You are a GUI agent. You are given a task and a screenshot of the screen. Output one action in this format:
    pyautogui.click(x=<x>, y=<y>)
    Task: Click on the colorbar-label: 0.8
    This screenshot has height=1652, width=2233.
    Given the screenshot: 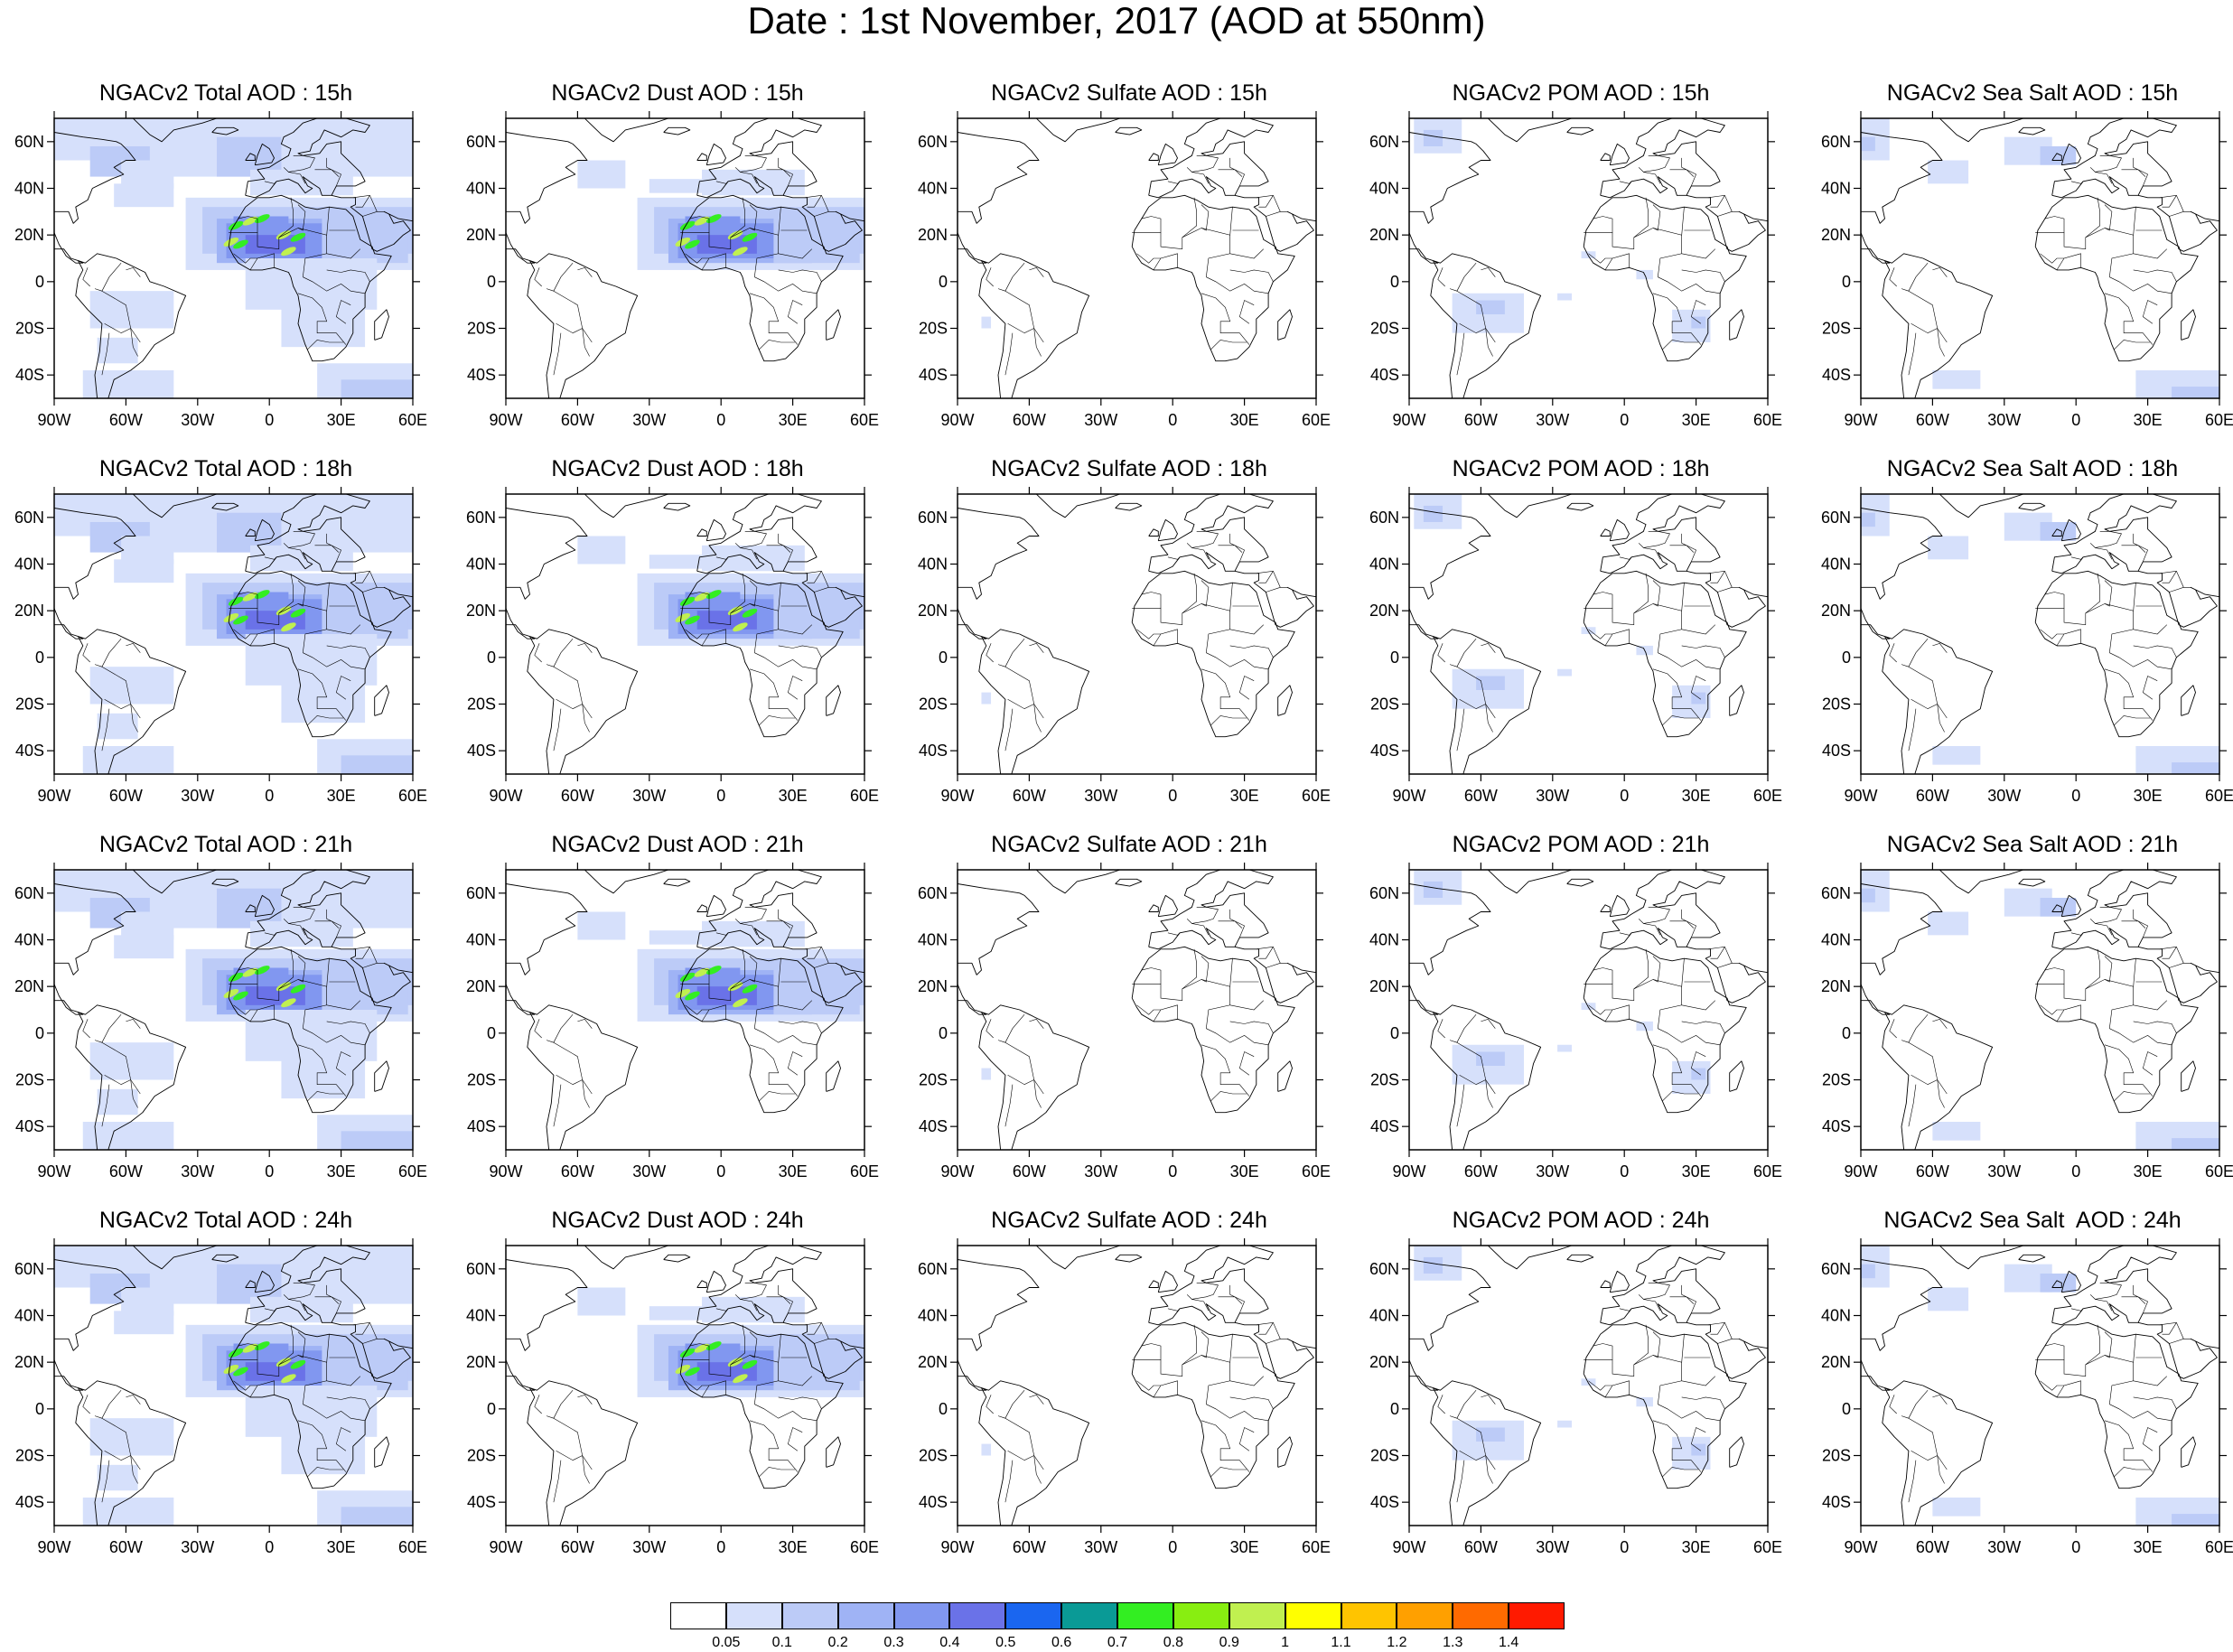 What is the action you would take?
    pyautogui.click(x=1173, y=1642)
    